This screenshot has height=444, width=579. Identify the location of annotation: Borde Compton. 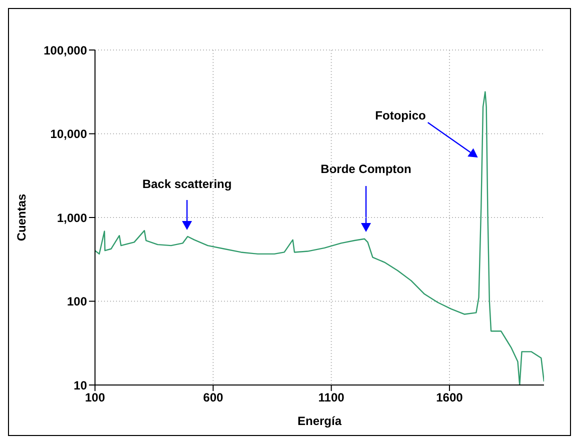
(366, 169).